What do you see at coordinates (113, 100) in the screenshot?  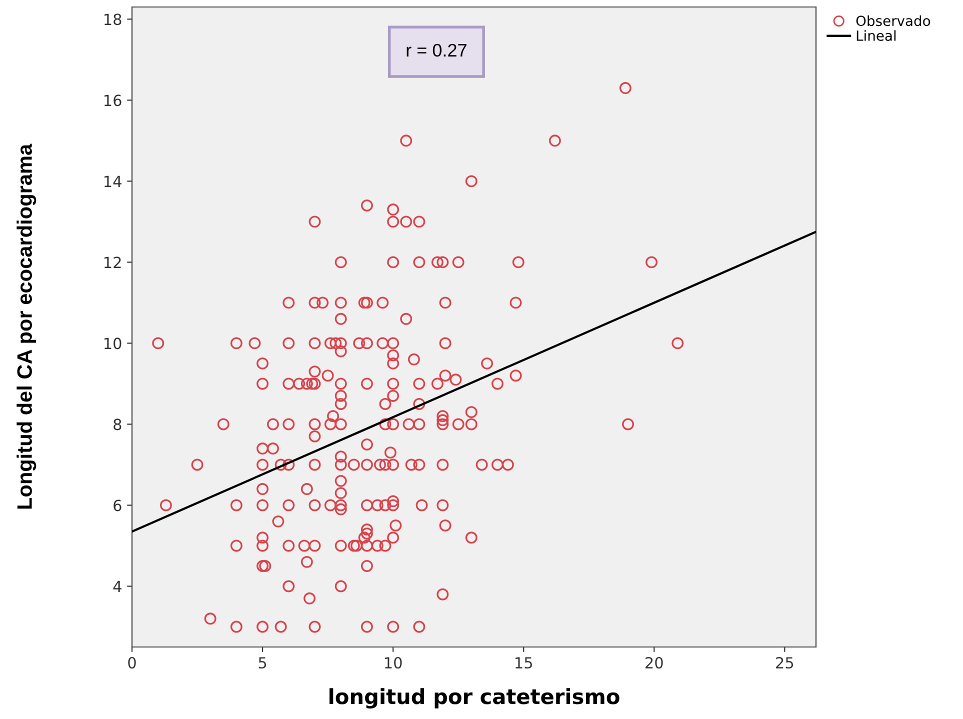 I see `y-tick-label: 16` at bounding box center [113, 100].